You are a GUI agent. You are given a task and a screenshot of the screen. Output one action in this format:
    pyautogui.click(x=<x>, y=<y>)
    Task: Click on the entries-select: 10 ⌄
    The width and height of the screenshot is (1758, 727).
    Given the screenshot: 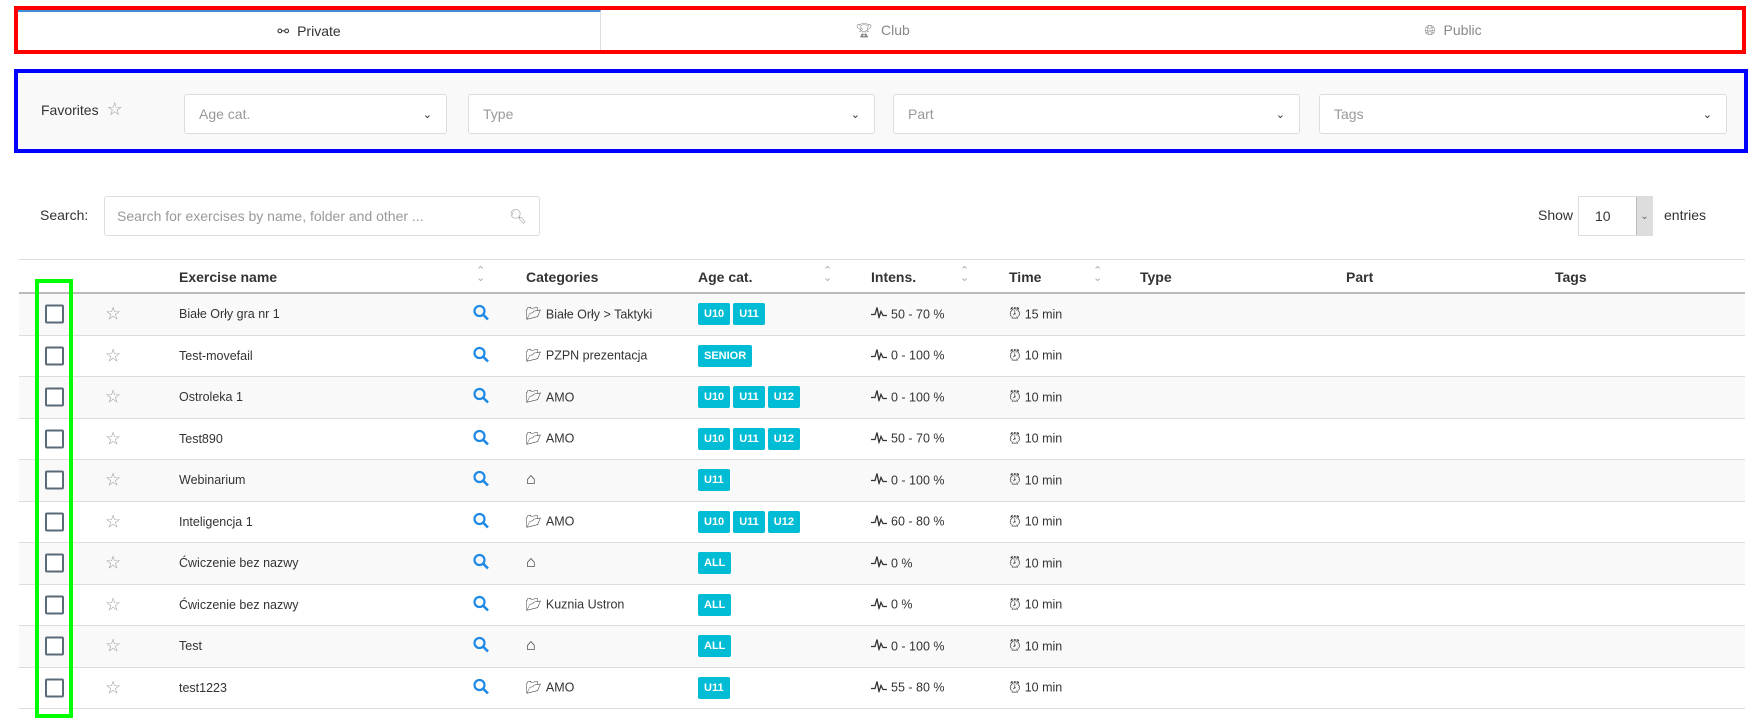 What is the action you would take?
    pyautogui.click(x=1615, y=216)
    